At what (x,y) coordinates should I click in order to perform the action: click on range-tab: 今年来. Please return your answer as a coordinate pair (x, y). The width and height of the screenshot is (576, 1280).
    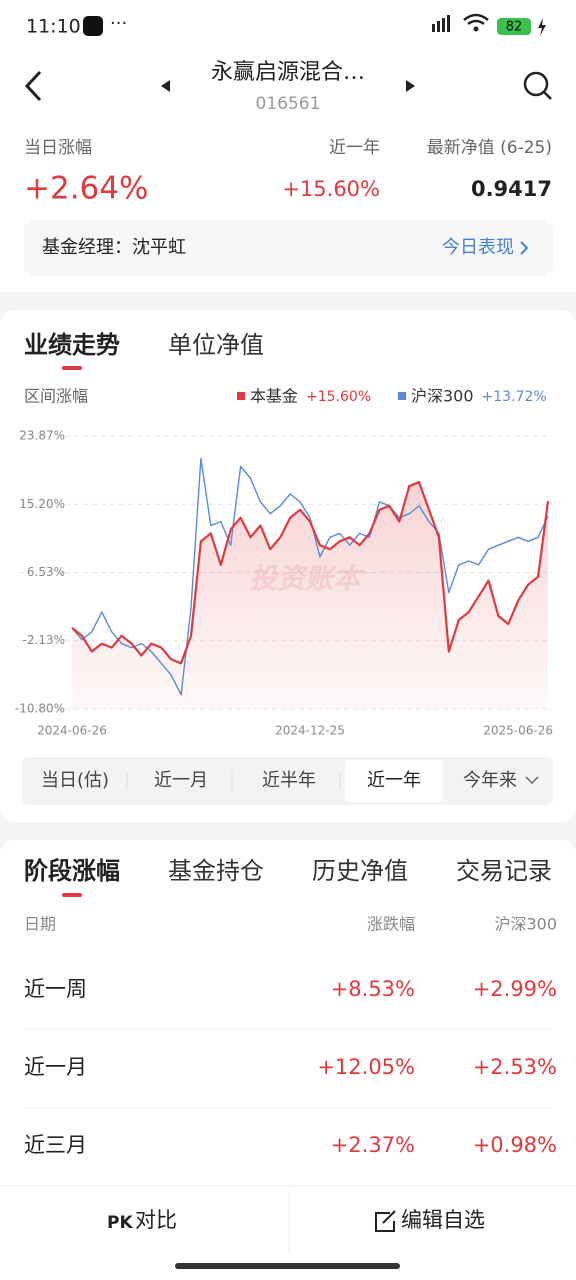
    Looking at the image, I should click on (490, 780).